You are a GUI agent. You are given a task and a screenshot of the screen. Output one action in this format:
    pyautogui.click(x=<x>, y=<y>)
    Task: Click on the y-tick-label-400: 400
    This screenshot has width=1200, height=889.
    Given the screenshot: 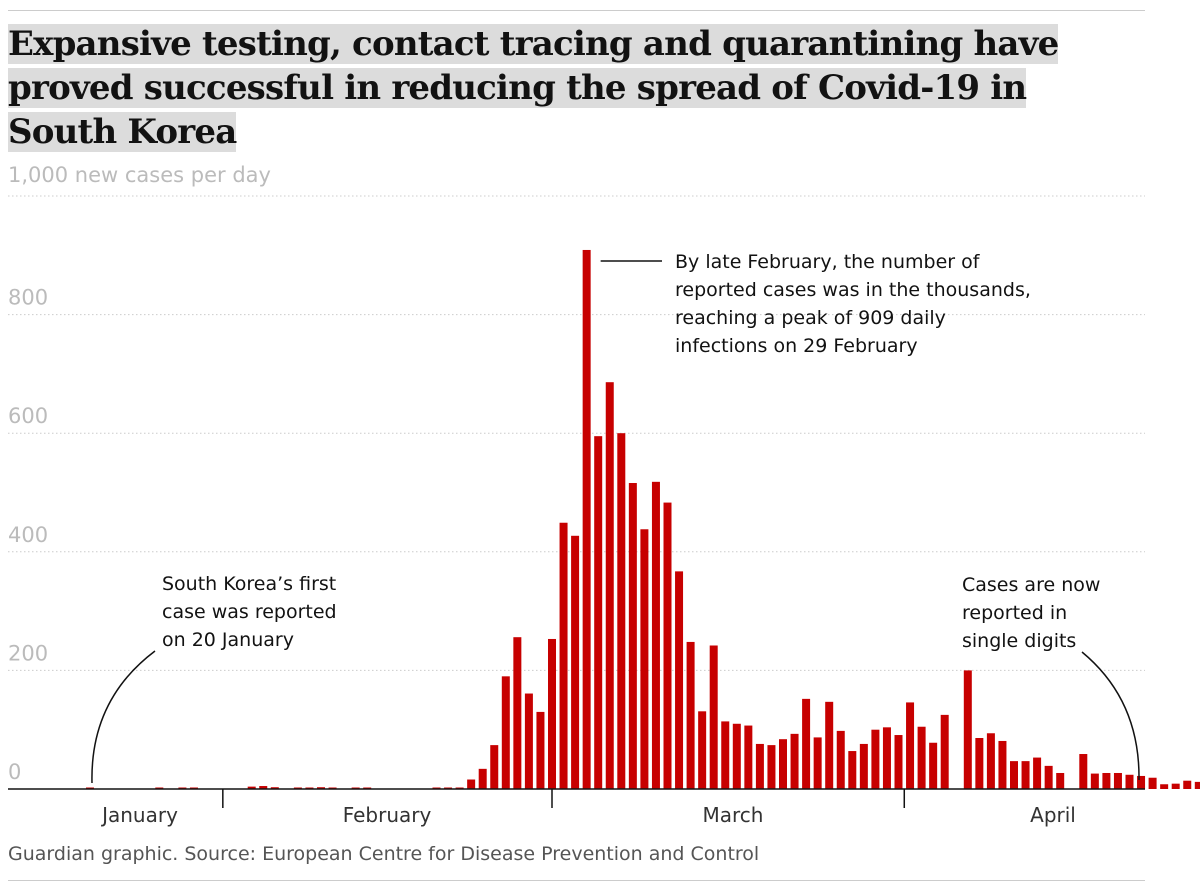 What is the action you would take?
    pyautogui.click(x=28, y=535)
    